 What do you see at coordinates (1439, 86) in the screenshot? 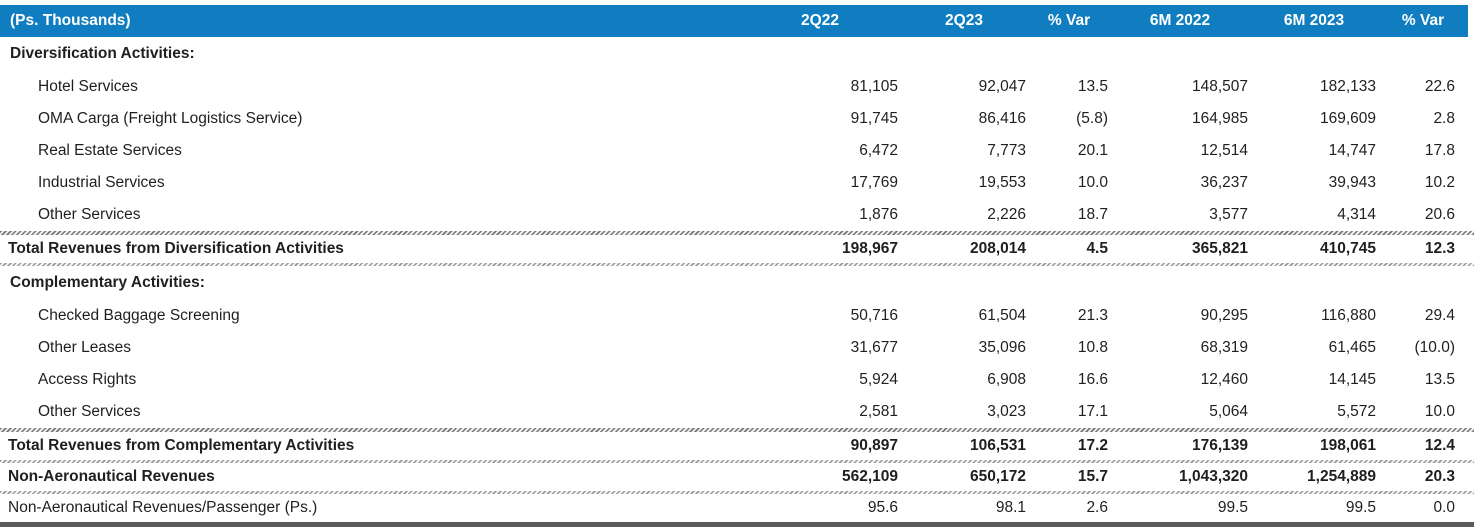
I see `cell-pct-var-6m: 22.6` at bounding box center [1439, 86].